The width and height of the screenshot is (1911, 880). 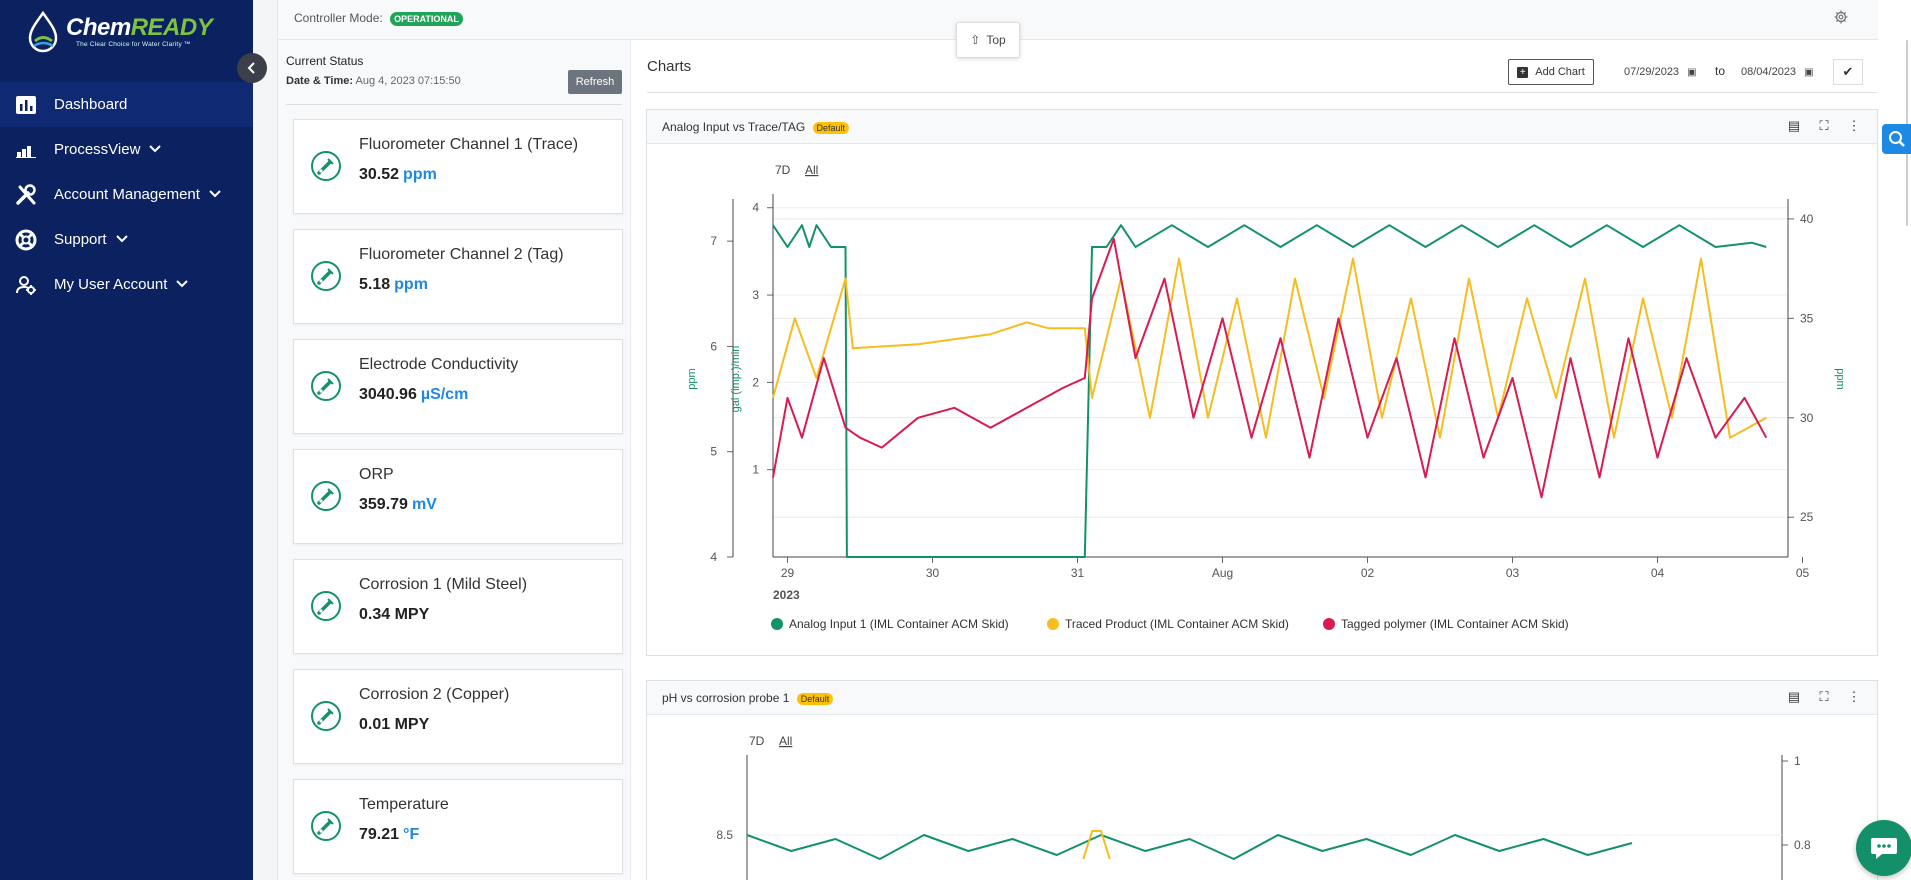 What do you see at coordinates (724, 835) in the screenshot?
I see `left-axis-tick: 8.5` at bounding box center [724, 835].